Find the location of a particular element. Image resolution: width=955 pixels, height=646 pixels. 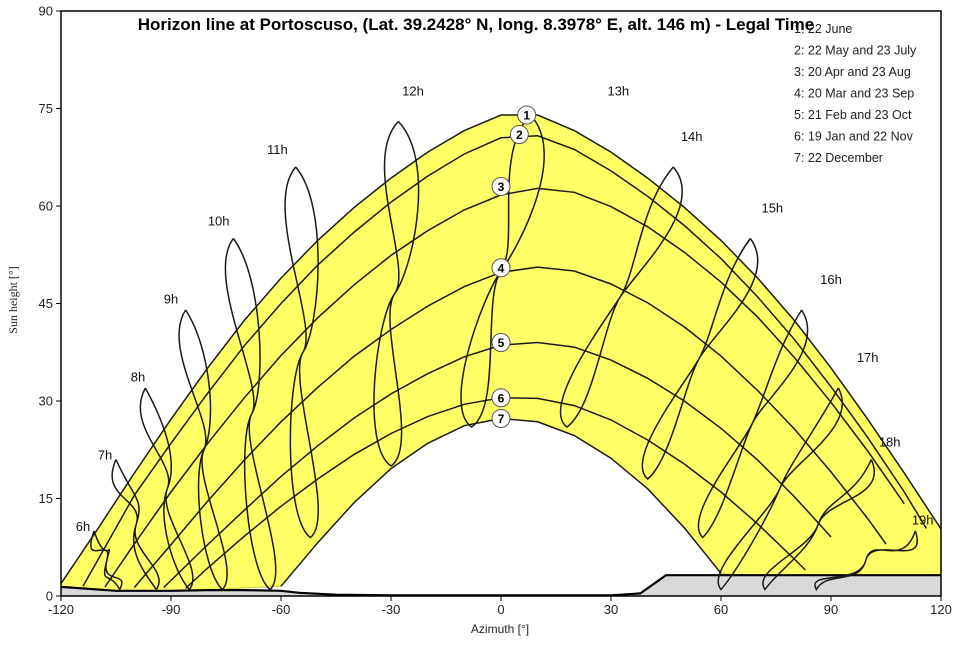

y-tick-label: 60 is located at coordinates (46, 206).